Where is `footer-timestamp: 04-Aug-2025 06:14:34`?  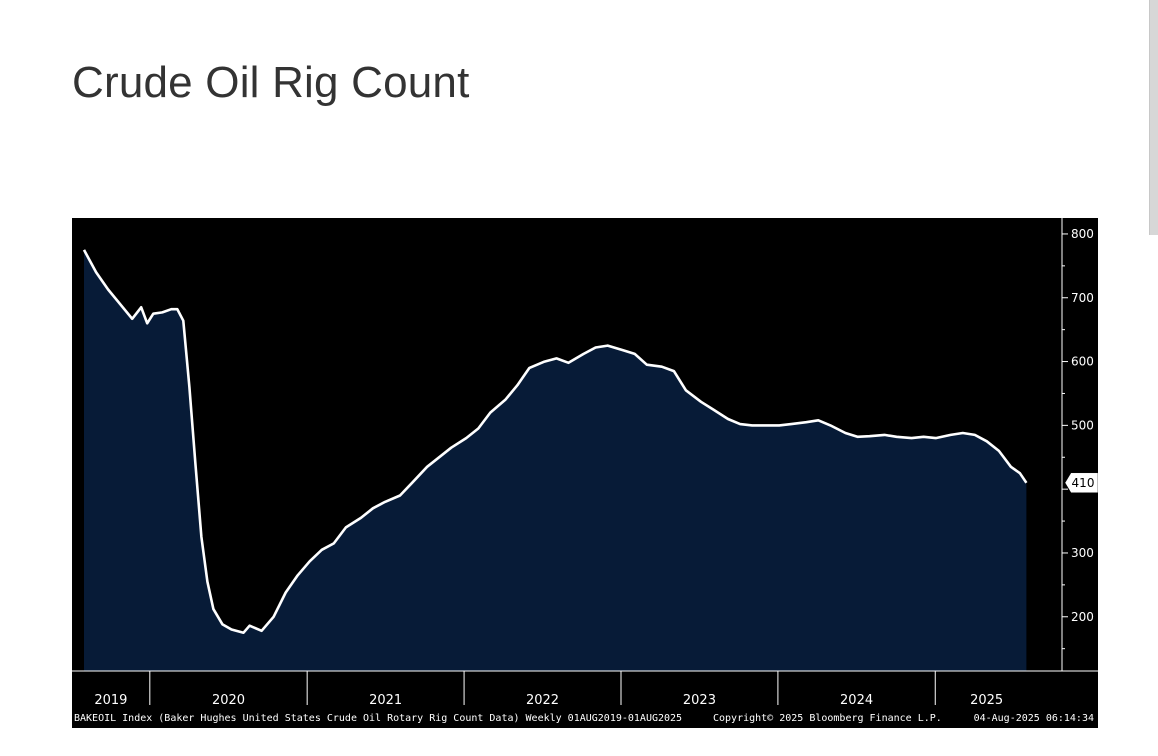 footer-timestamp: 04-Aug-2025 06:14:34 is located at coordinates (1034, 718).